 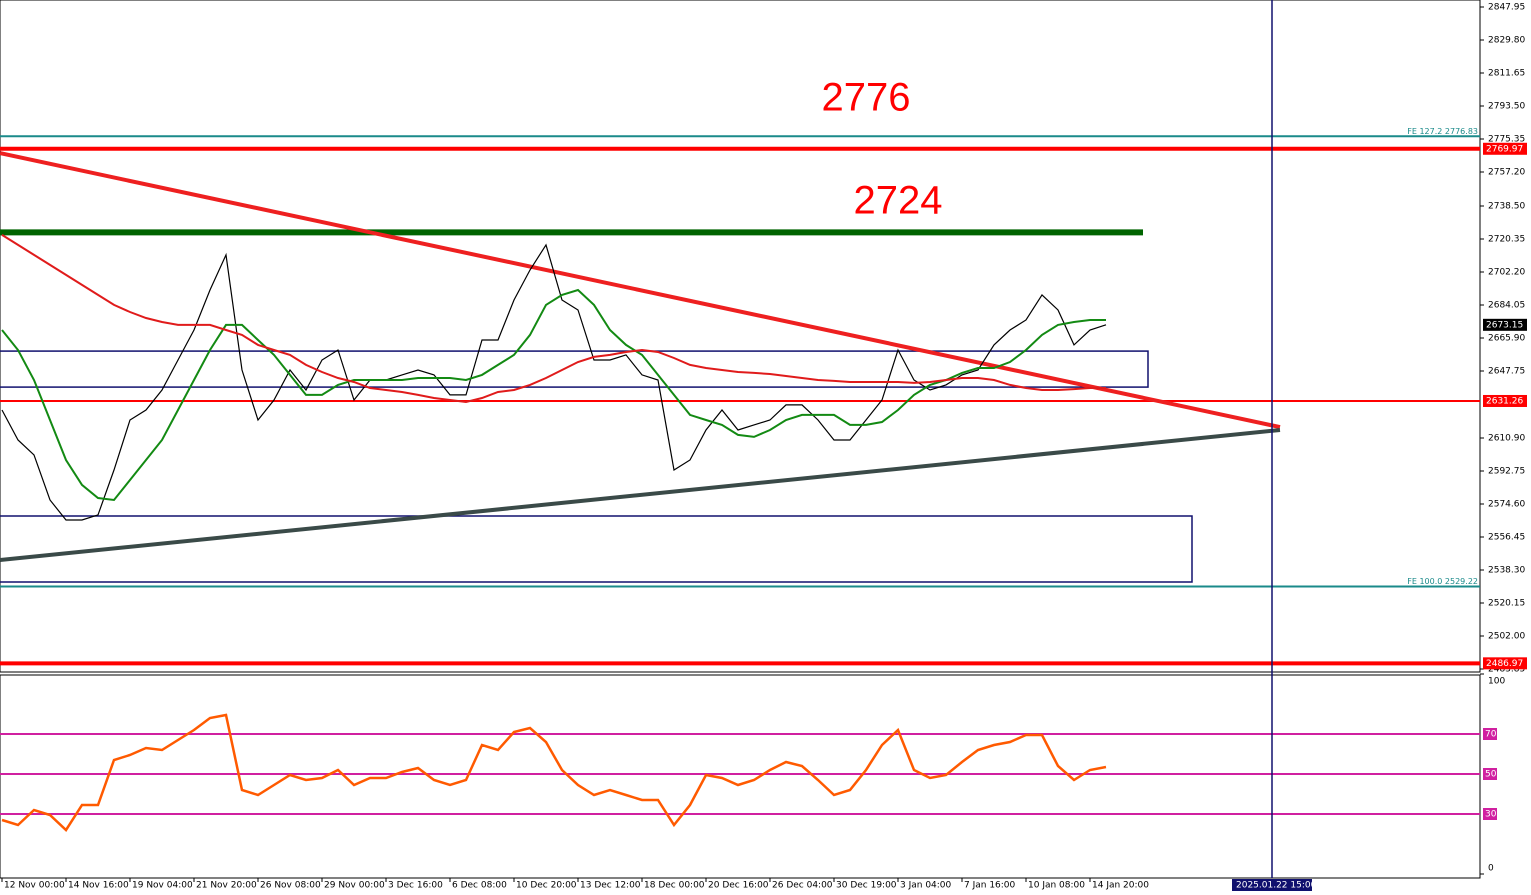 I want to click on y-tick-label: 2829.80, so click(x=1506, y=41).